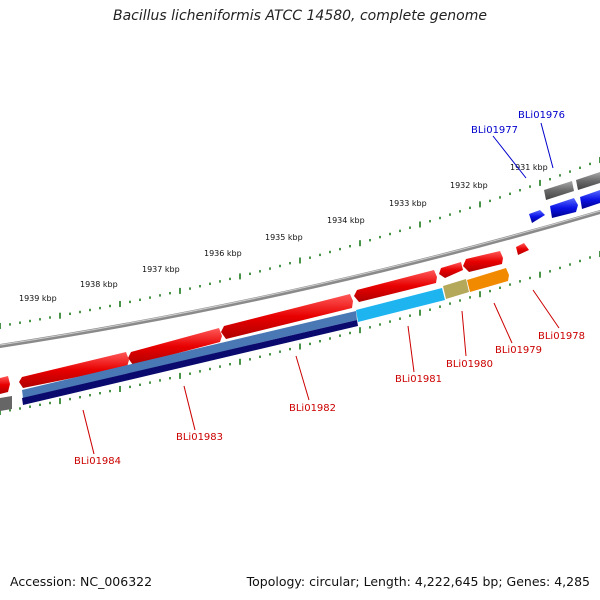 This screenshot has height=600, width=600. Describe the element at coordinates (561, 336) in the screenshot. I see `gene-label-BLi01978: BLi01978` at that location.